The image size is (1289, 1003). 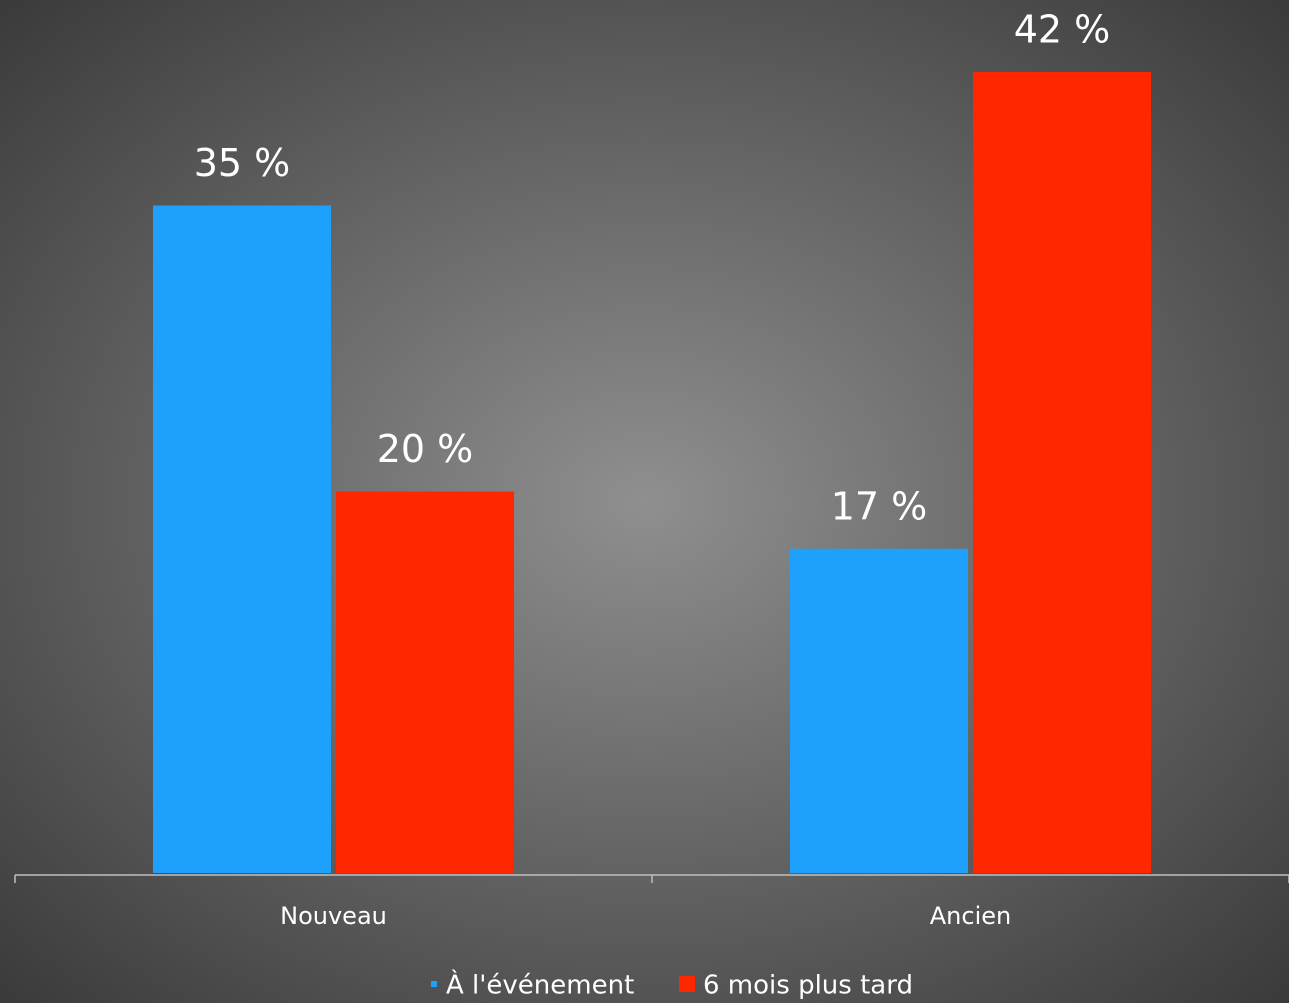 I want to click on value-label: 17 %, so click(x=879, y=506).